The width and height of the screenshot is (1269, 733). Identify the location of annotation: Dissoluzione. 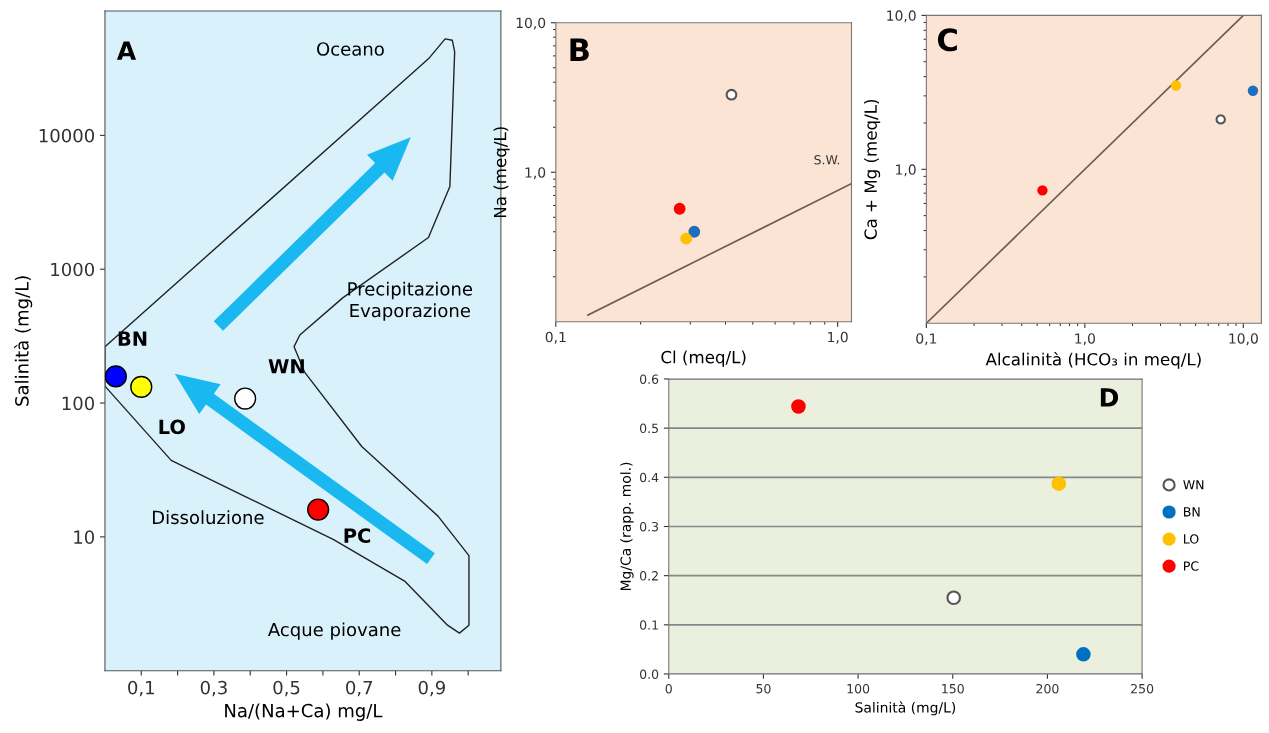
(208, 517).